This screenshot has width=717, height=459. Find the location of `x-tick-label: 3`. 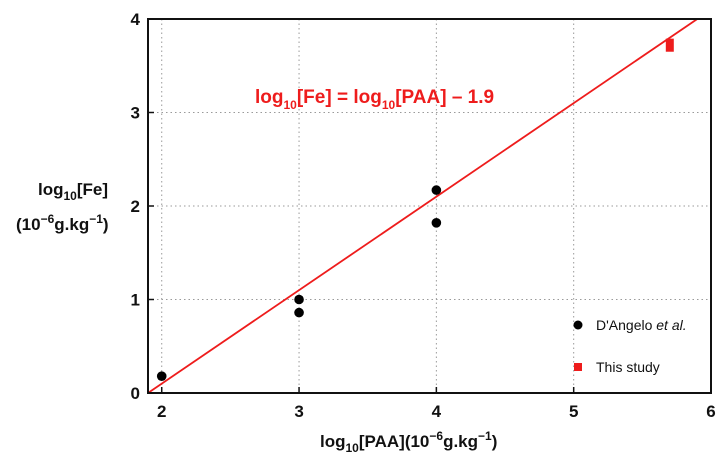

x-tick-label: 3 is located at coordinates (298, 411).